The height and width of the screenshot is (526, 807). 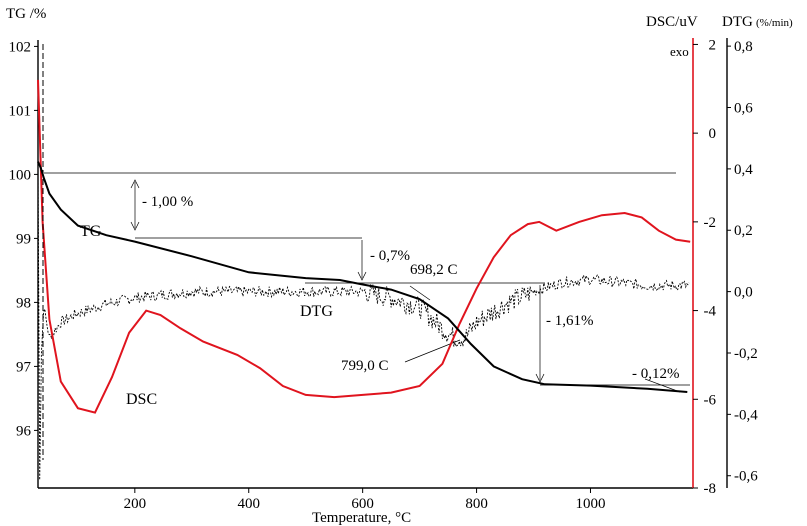 I want to click on tg-tick-label: 102, so click(x=20, y=47).